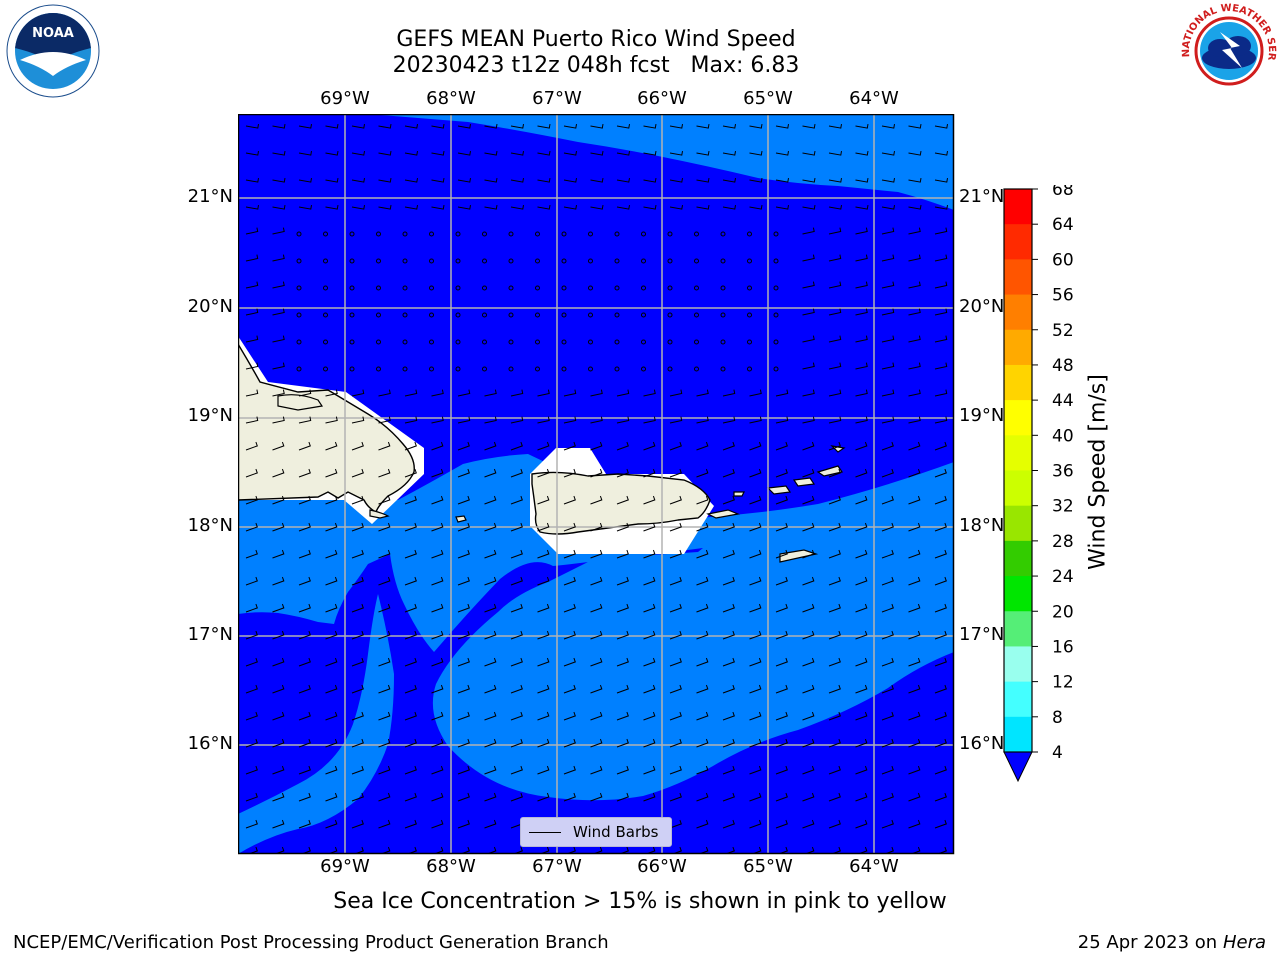 Image resolution: width=1280 pixels, height=960 pixels. I want to click on lon-label-top: 66°W, so click(662, 98).